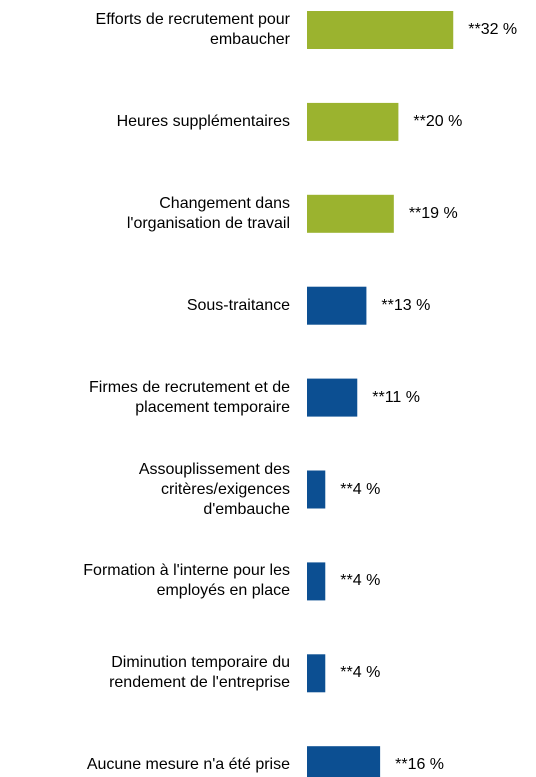  I want to click on value-label: **13 %, so click(406, 305).